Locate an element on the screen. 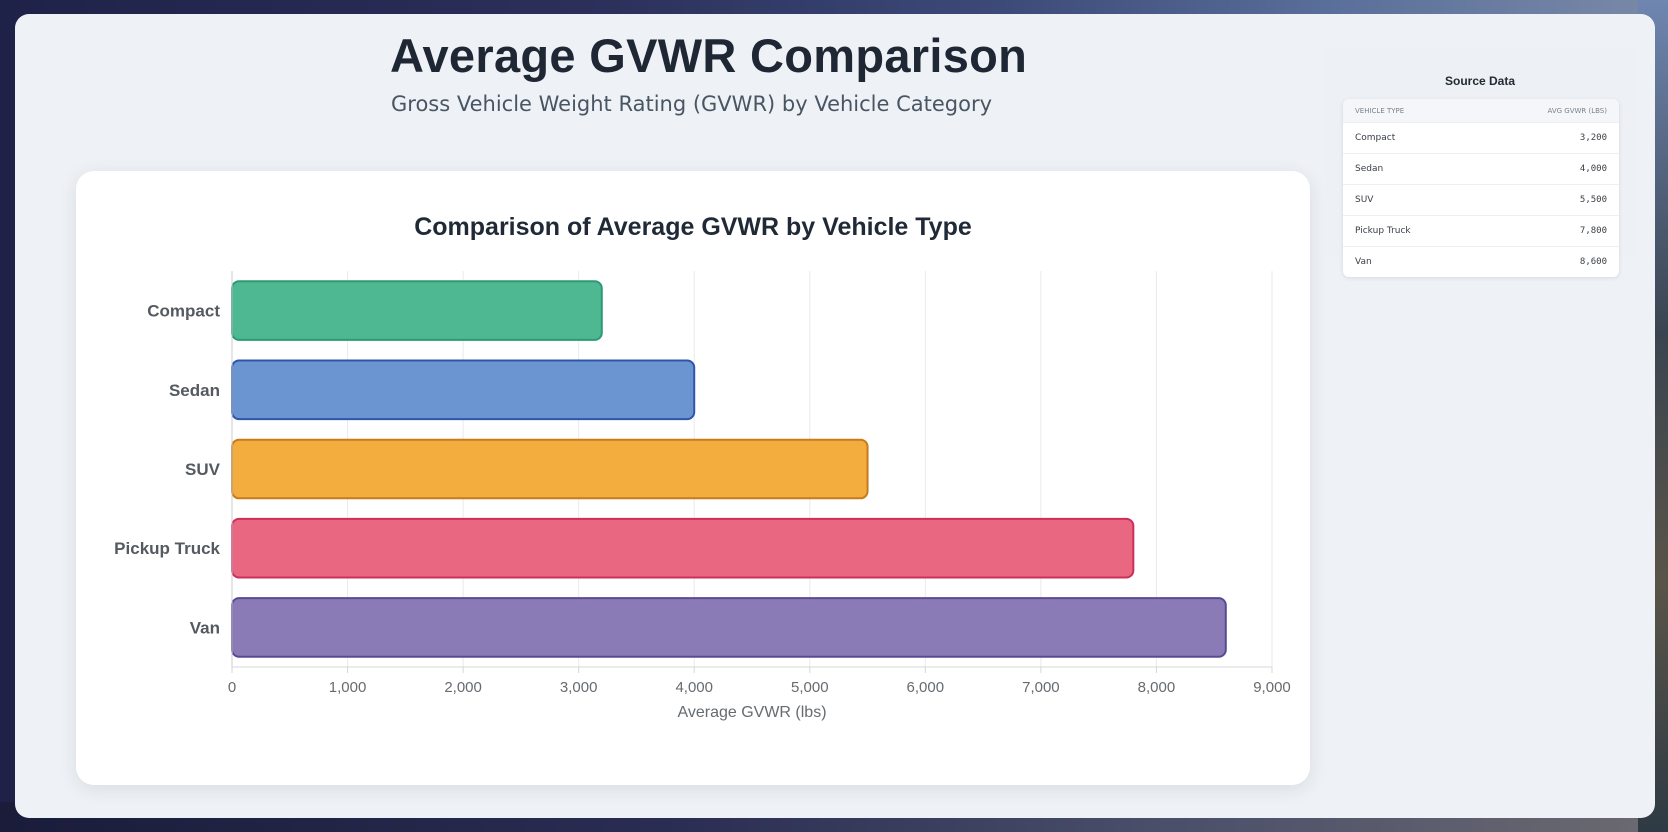 The image size is (1668, 832). column-header-vehicle-type: Vehicle Type is located at coordinates (1410, 111).